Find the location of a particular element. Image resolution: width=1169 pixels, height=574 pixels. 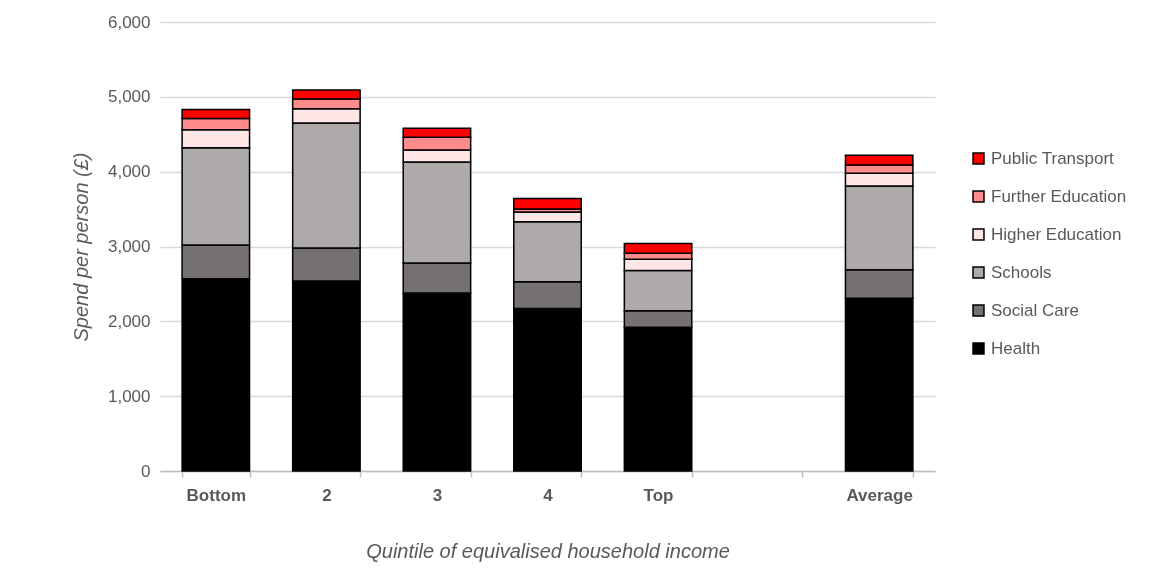

x-axis-title: Quintile of equivalised household income is located at coordinates (548, 550).